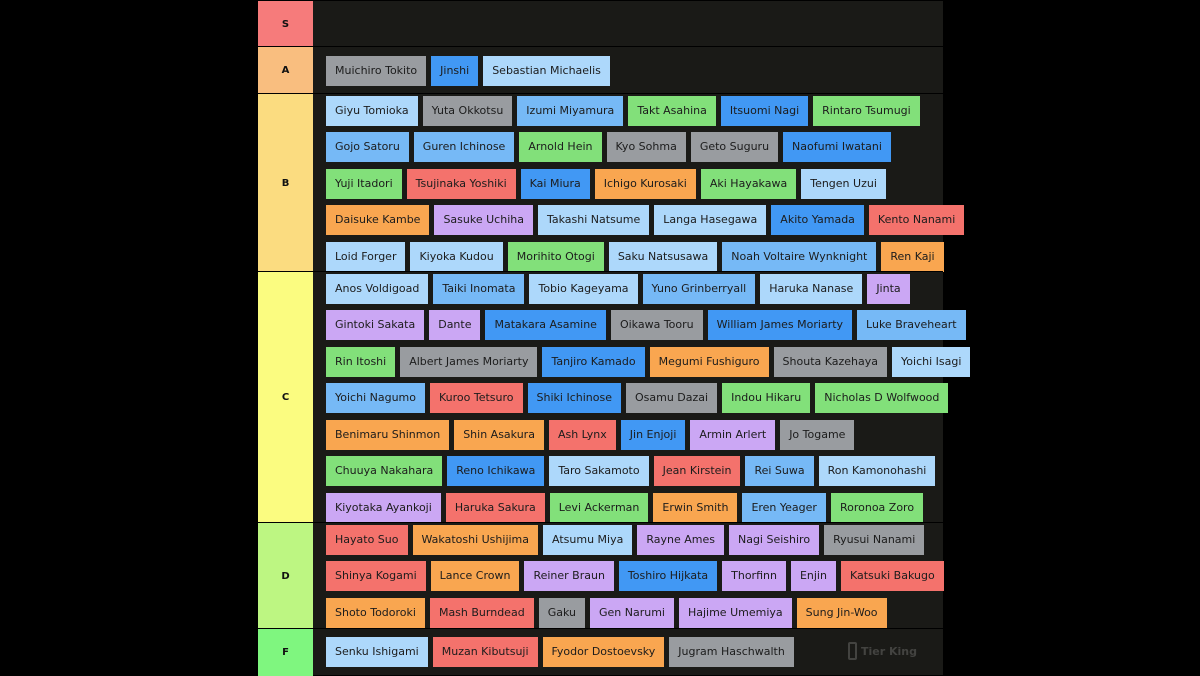 The height and width of the screenshot is (676, 1200). I want to click on character-chip: Giyu Tomioka, so click(372, 111).